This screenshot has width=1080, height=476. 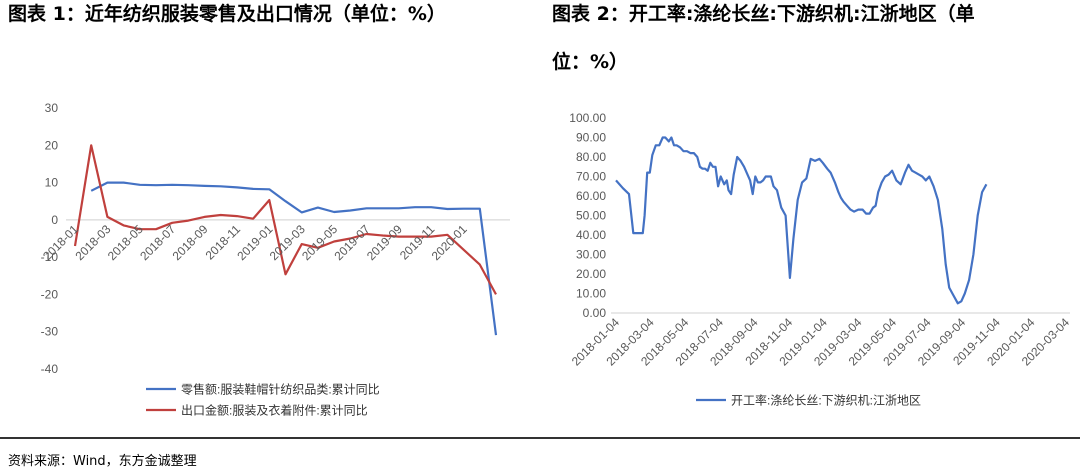 I want to click on series-line-retail, so click(x=294, y=258).